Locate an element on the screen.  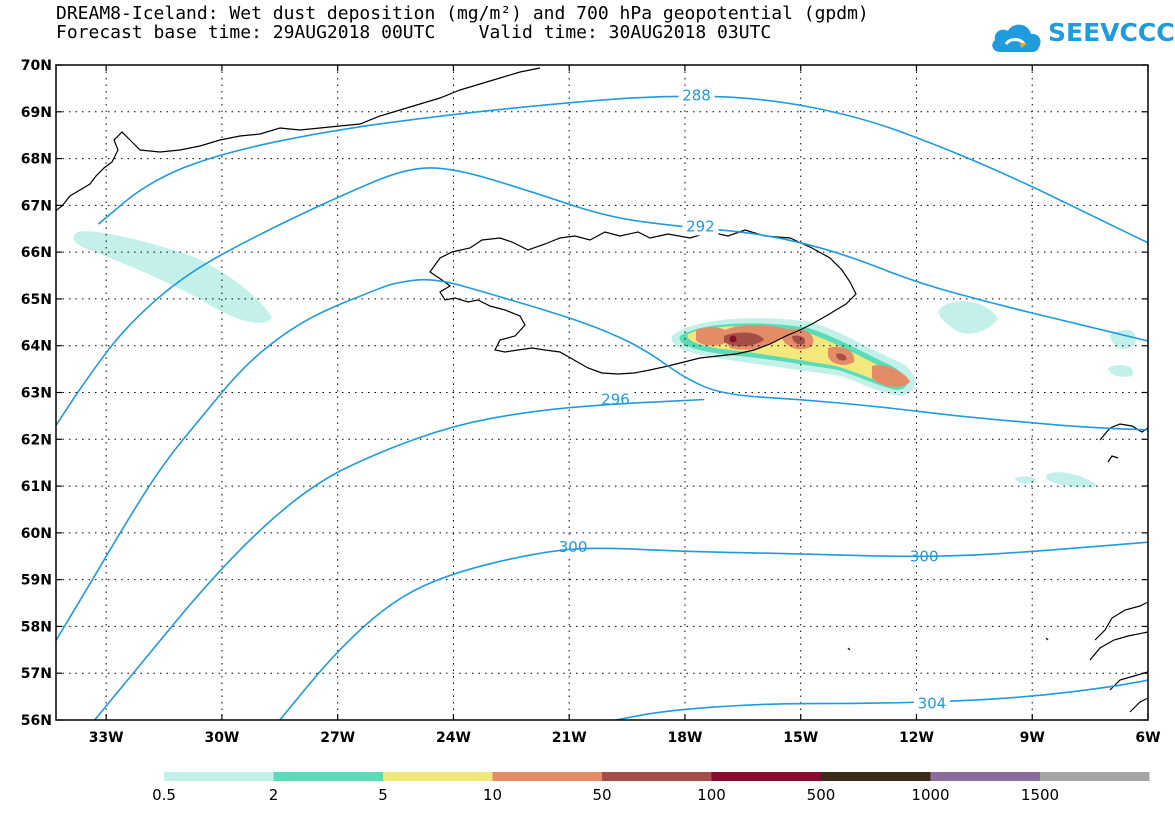
lon-label: 21W is located at coordinates (569, 738).